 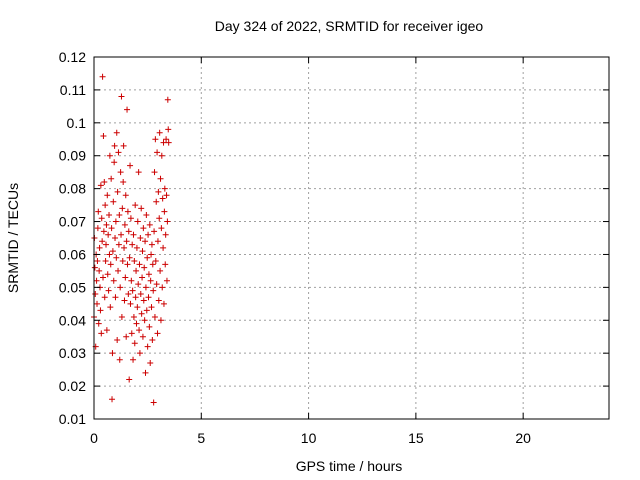 What do you see at coordinates (77, 123) in the screenshot?
I see `y-tick-label: 0.1` at bounding box center [77, 123].